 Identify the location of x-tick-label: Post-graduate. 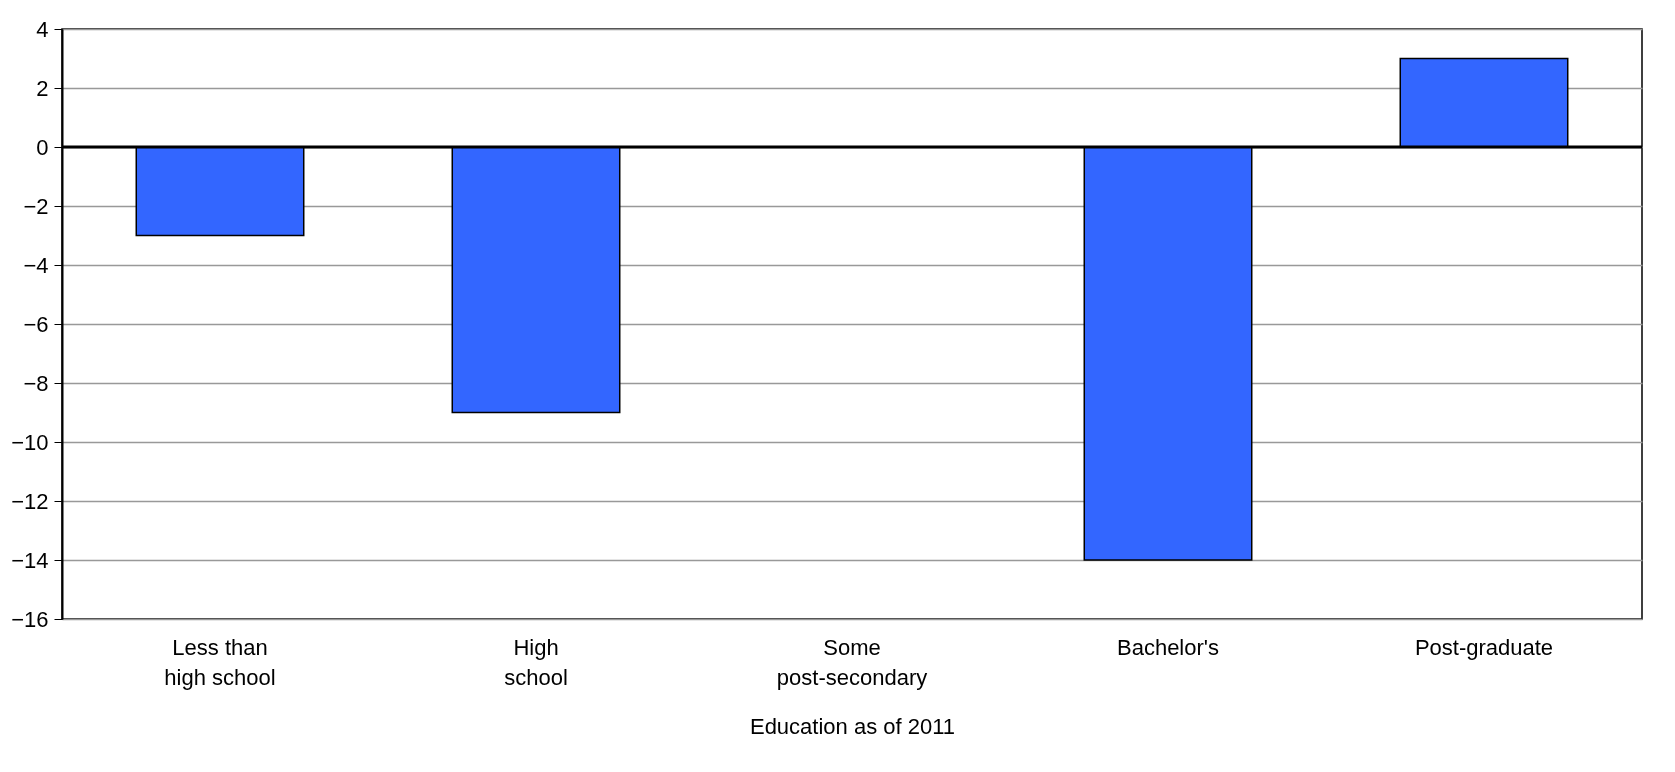
(1484, 647).